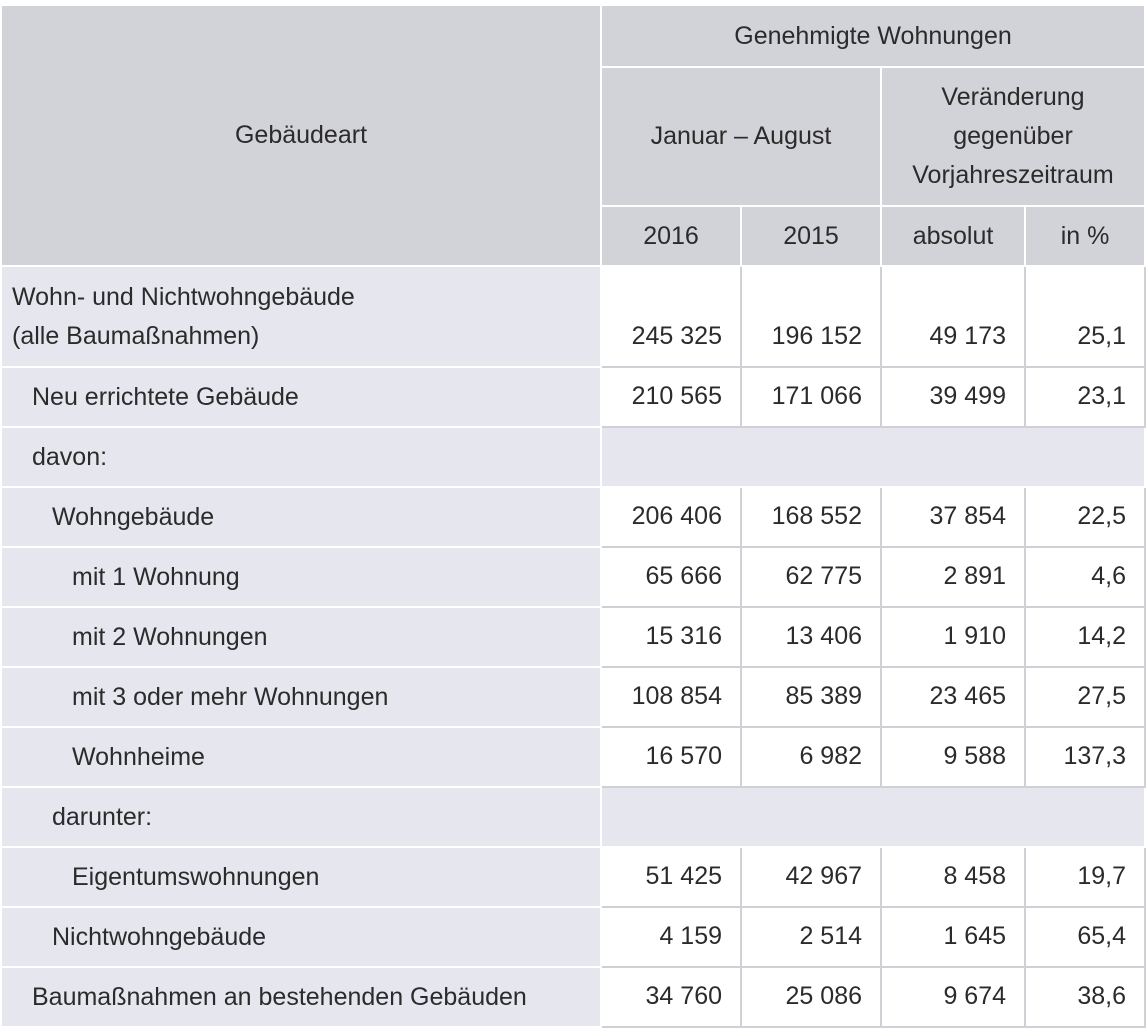  I want to click on cell-pct: 137,3, so click(1085, 757).